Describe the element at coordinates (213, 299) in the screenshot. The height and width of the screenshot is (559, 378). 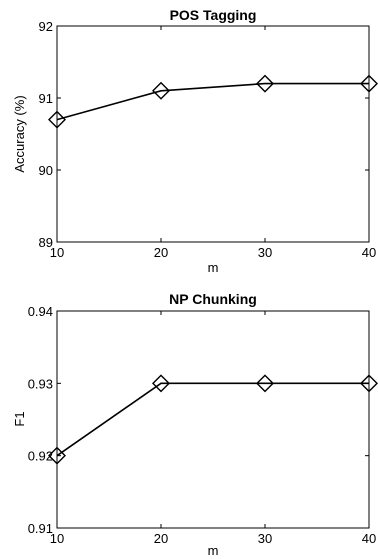
I see `chart-title: NP Chunking` at that location.